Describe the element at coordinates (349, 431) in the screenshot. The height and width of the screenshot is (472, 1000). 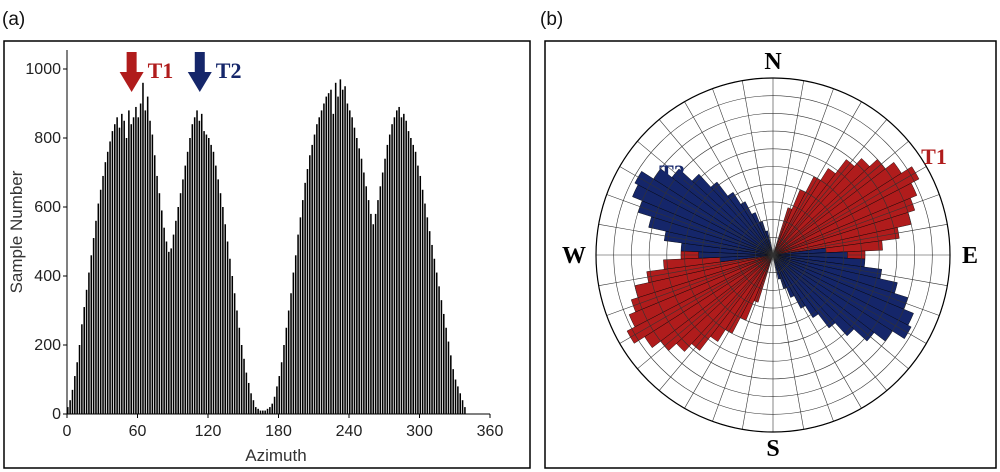
I see `x-tick-label: 240` at that location.